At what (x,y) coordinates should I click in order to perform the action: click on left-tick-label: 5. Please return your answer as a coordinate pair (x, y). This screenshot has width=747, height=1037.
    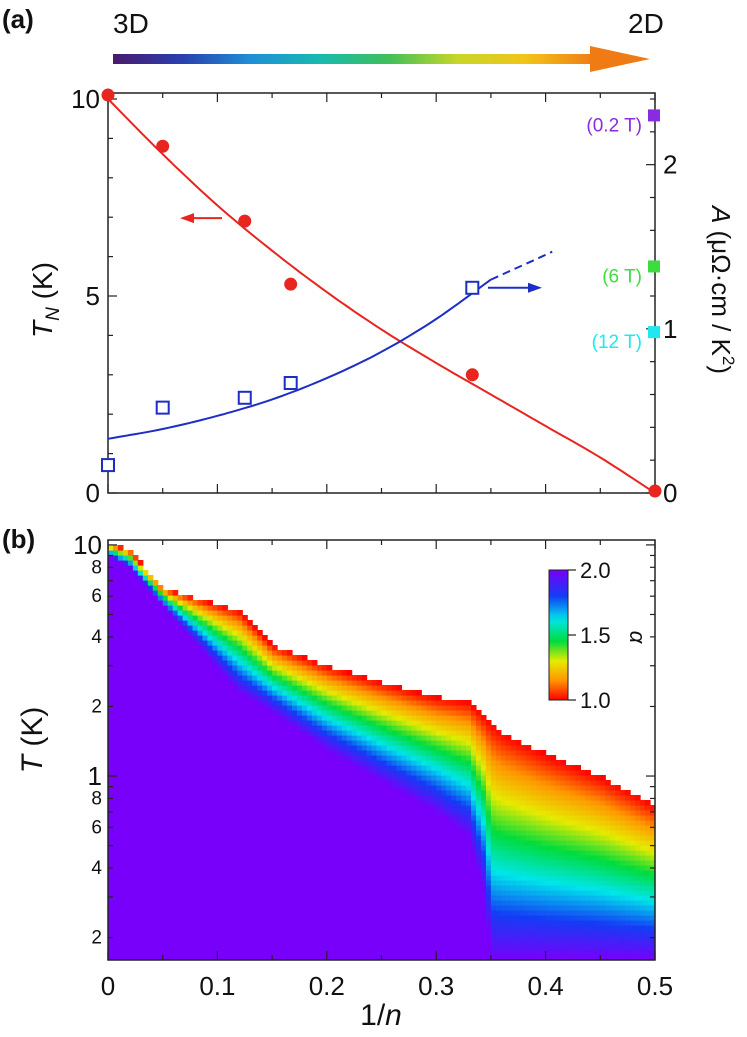
    Looking at the image, I should click on (93, 296).